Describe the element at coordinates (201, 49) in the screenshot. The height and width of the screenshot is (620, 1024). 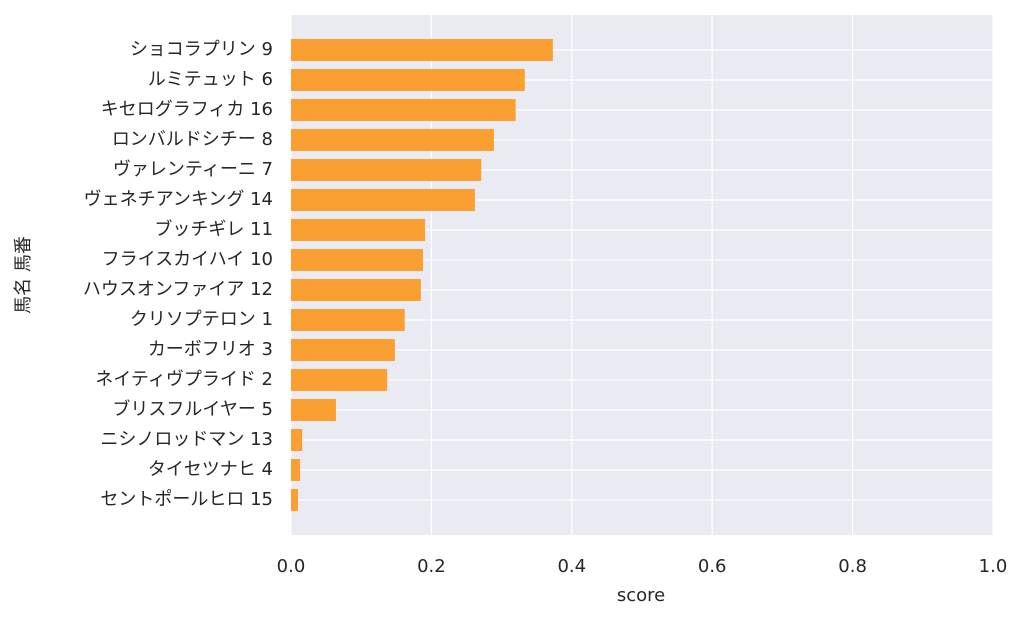
I see `y-tick-label: ショコラプリン 9` at that location.